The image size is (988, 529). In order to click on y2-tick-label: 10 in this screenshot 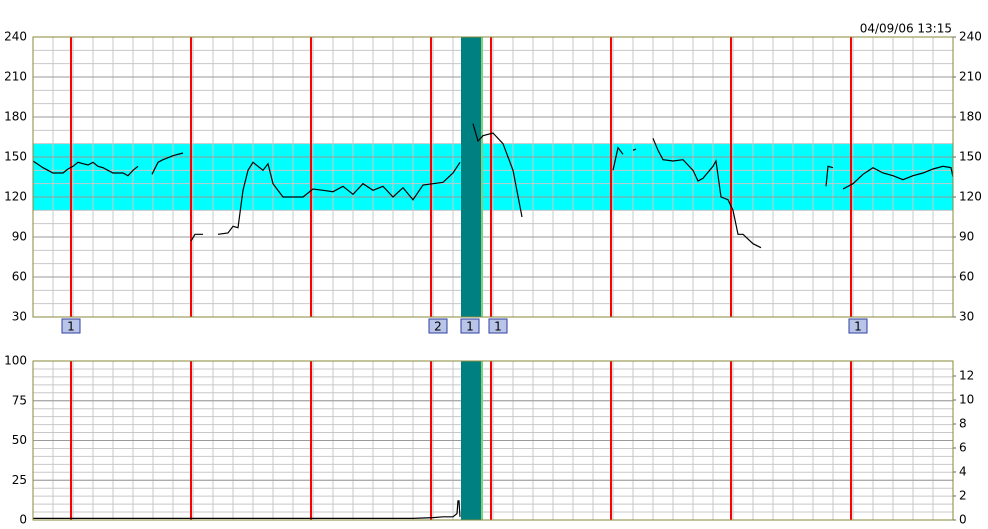, I will do `click(966, 400)`.